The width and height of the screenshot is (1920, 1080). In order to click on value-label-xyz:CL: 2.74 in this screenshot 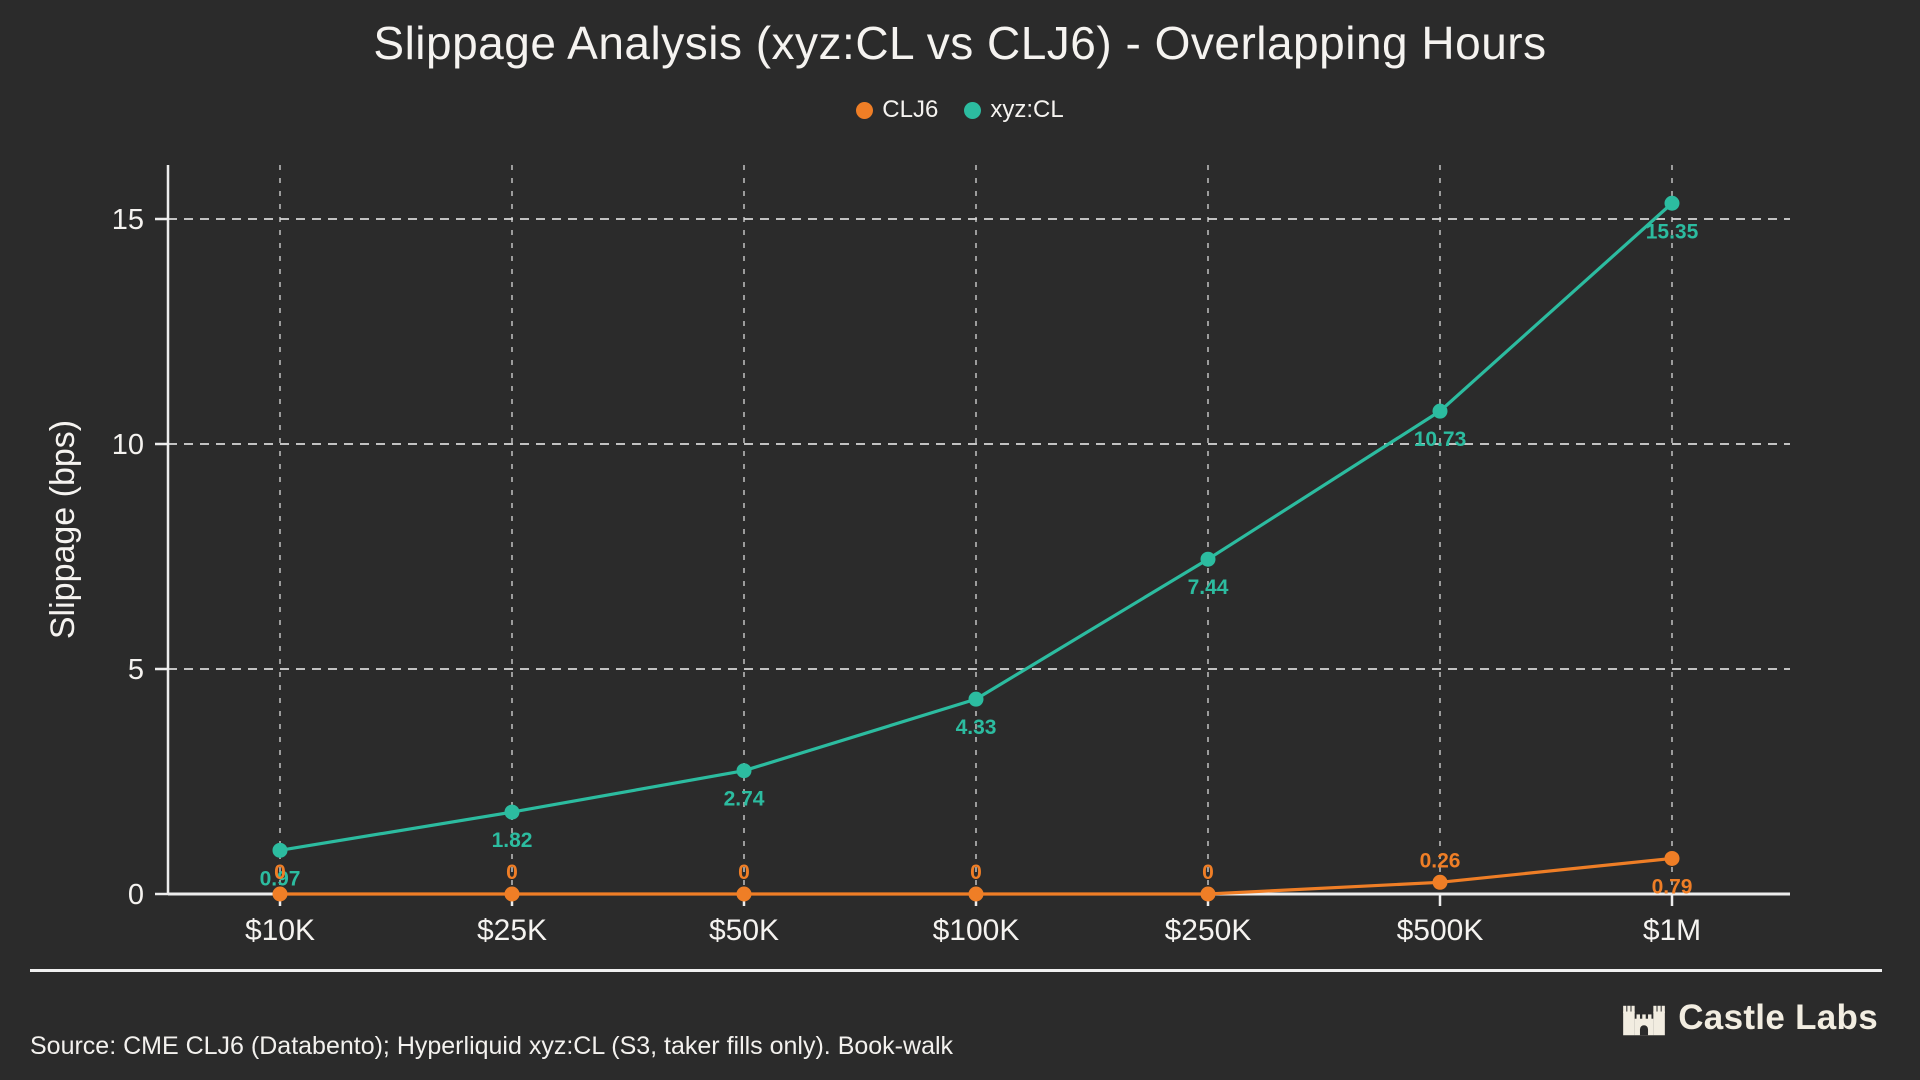, I will do `click(744, 799)`.